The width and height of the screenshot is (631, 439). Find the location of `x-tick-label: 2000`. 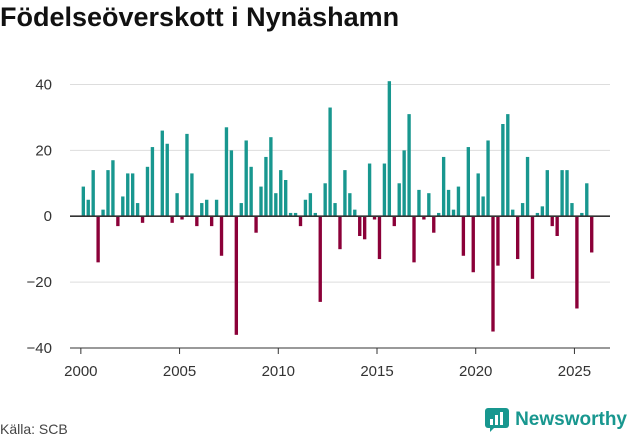

x-tick-label: 2000 is located at coordinates (80, 371).